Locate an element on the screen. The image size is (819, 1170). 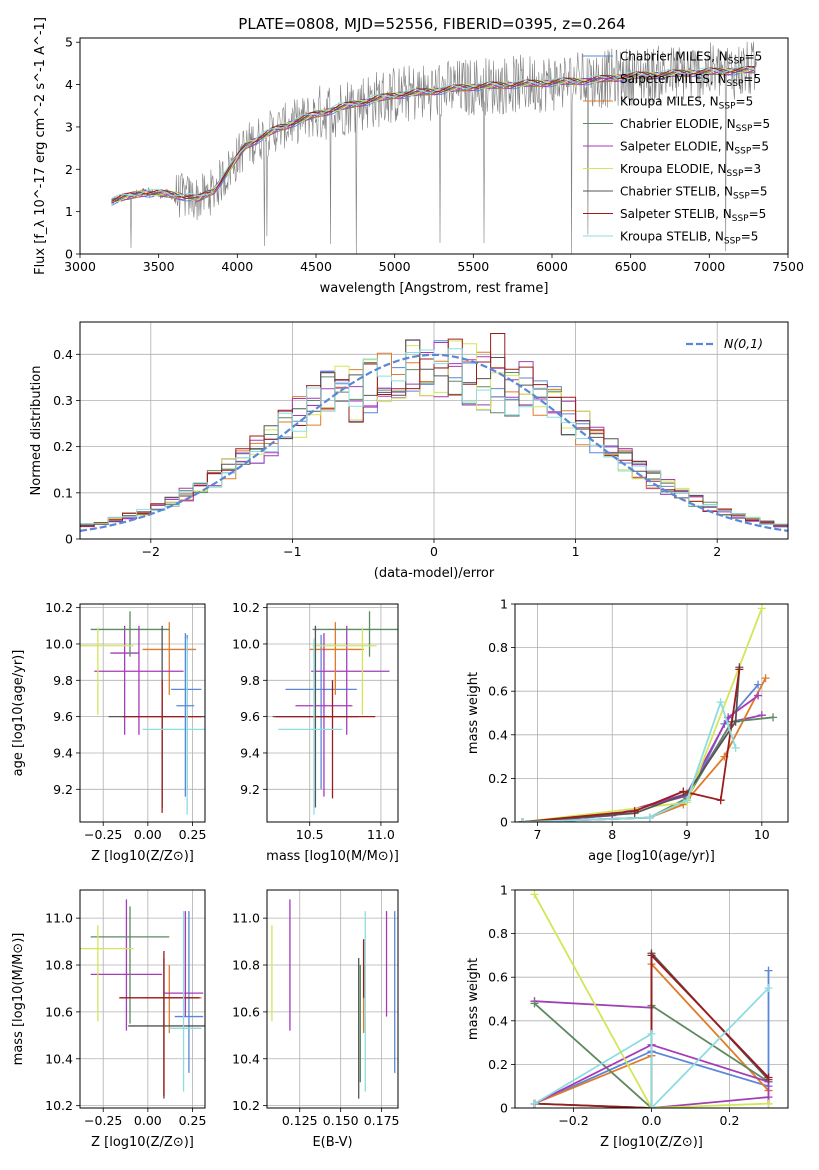
y-tick-label: 10.0 is located at coordinates (246, 643).